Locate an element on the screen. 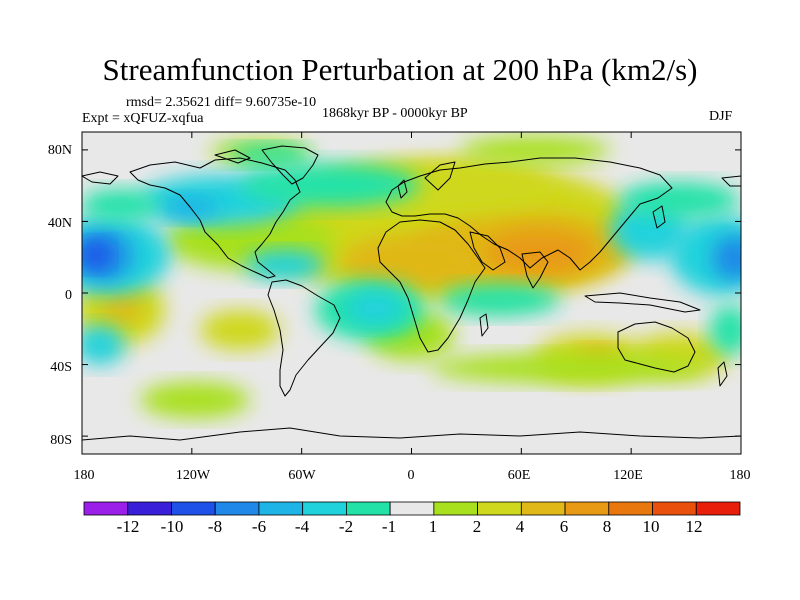  coastline-alaska-edge is located at coordinates (100, 178).